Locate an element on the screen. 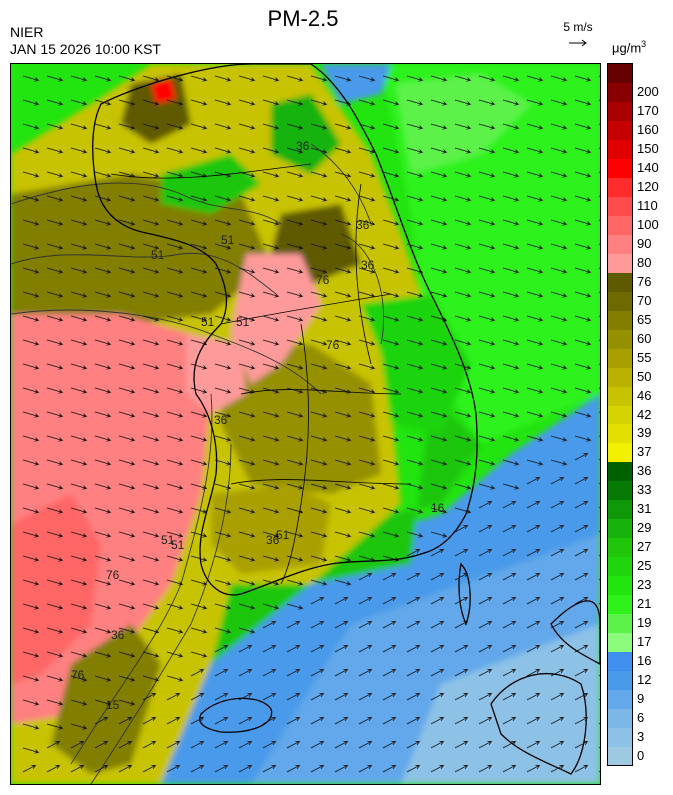 The image size is (673, 795). colorbar-tick-label: 140 is located at coordinates (648, 168).